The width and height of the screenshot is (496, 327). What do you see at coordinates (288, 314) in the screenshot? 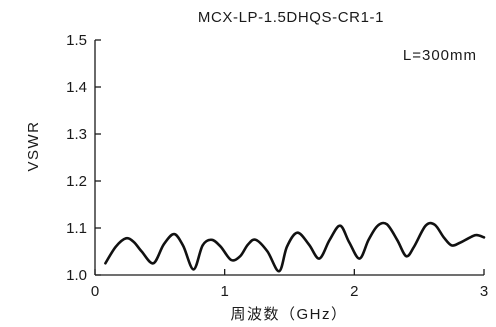
I see `x-axis-label: 周波数（GHz）` at bounding box center [288, 314].